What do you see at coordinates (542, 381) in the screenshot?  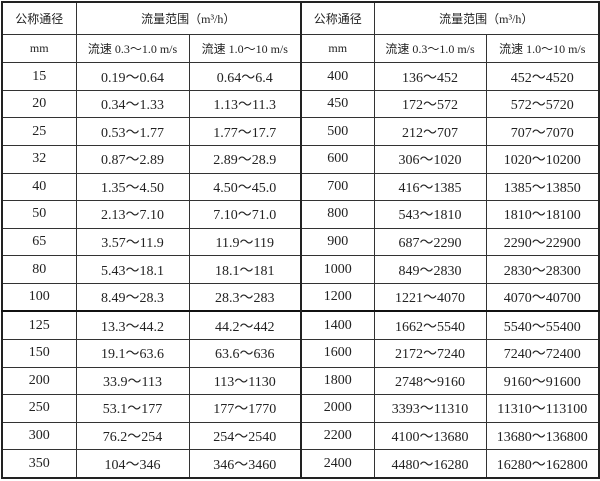 I see `flow-range-high-speed-cell: 9160～91600` at bounding box center [542, 381].